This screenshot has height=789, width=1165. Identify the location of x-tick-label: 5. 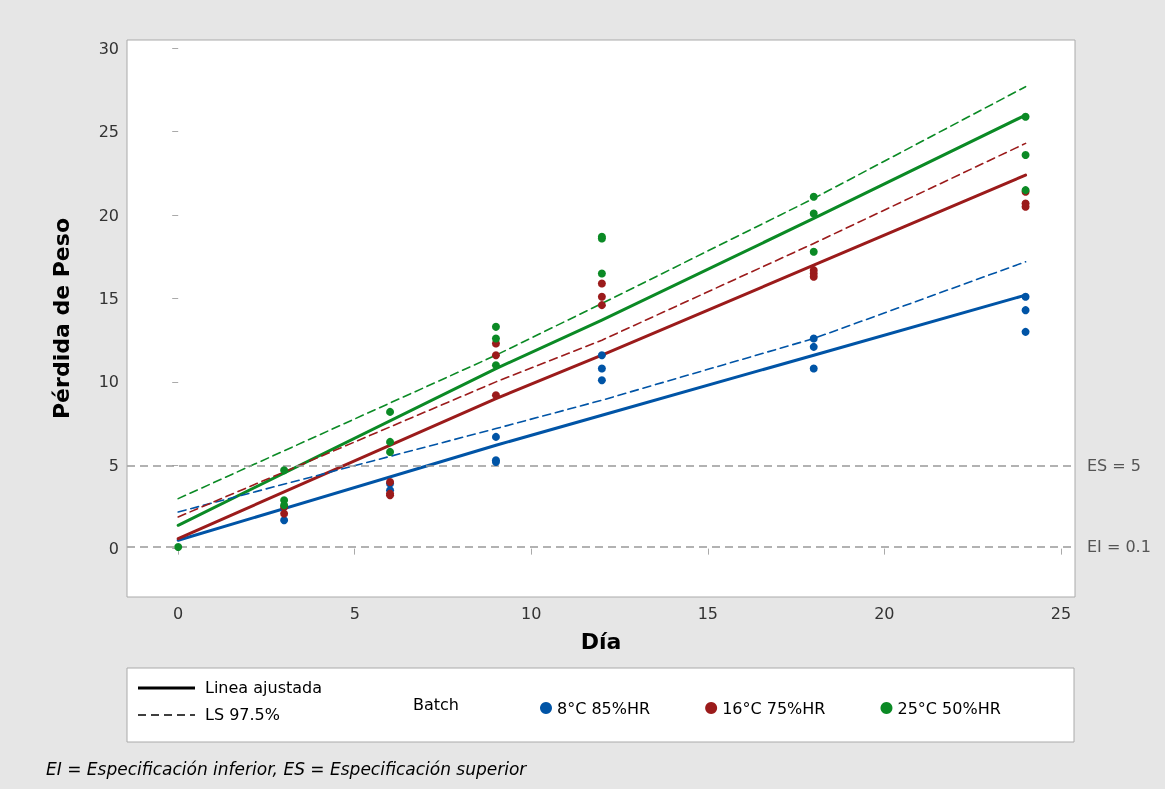
(354, 613).